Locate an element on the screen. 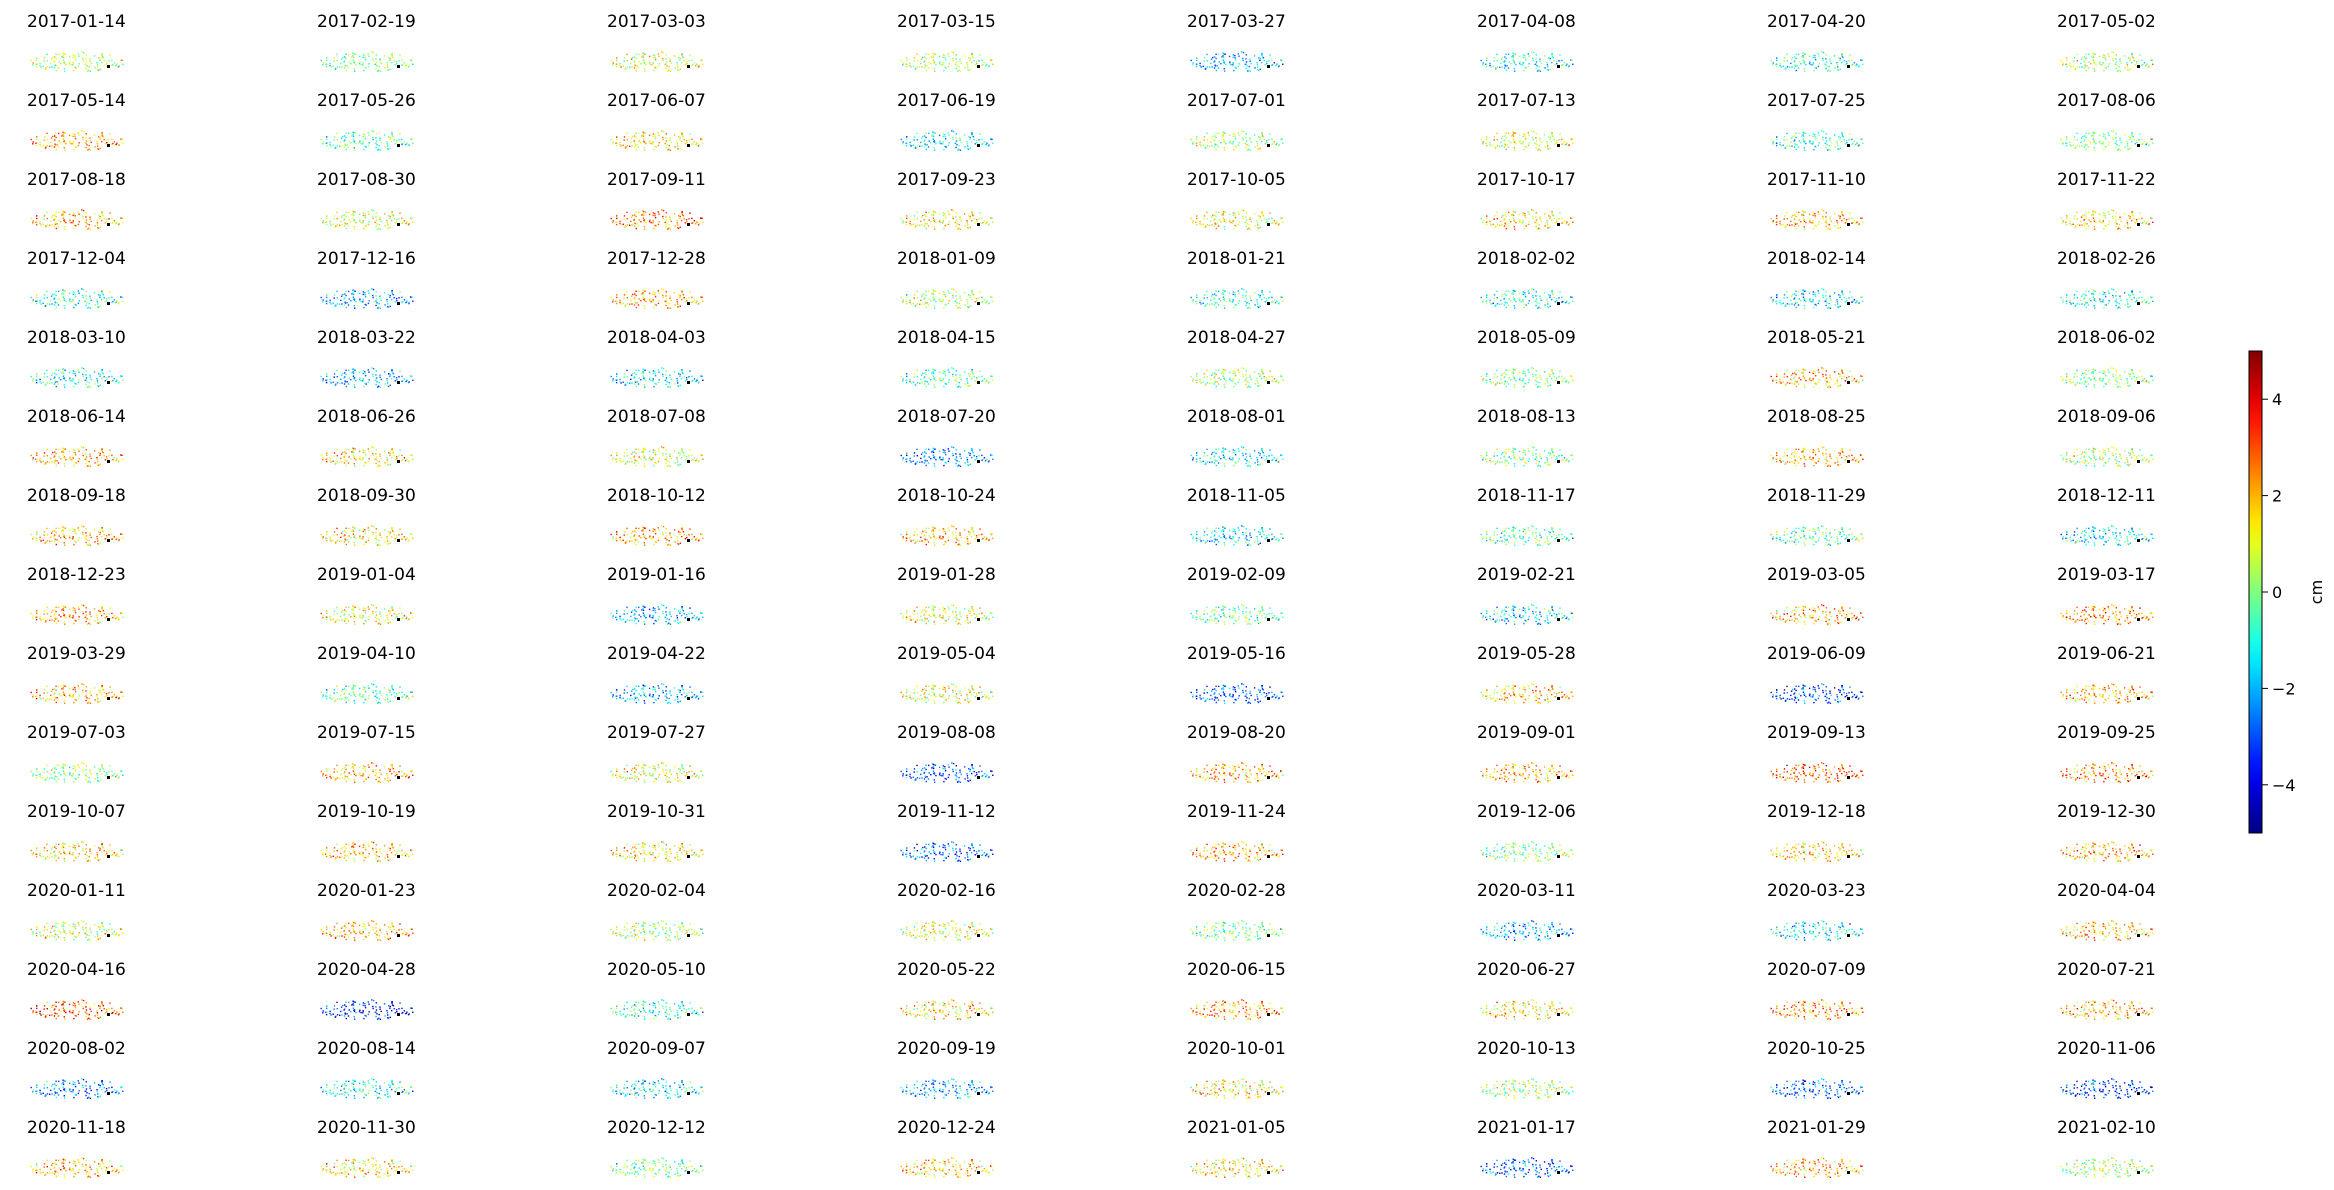 The height and width of the screenshot is (1190, 2334). panel-date-label: 2018-01-09 is located at coordinates (946, 259).